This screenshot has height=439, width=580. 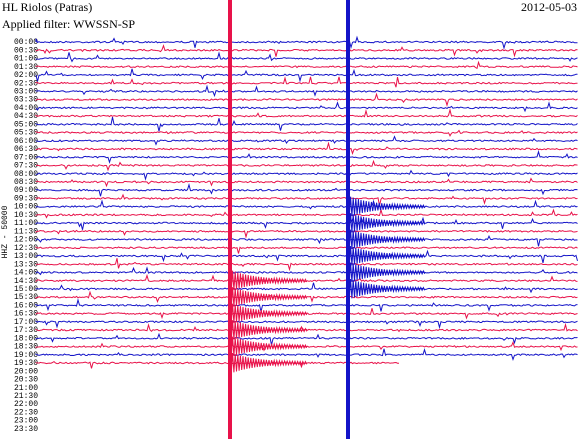 I want to click on row-label: 15:30, so click(x=26, y=297).